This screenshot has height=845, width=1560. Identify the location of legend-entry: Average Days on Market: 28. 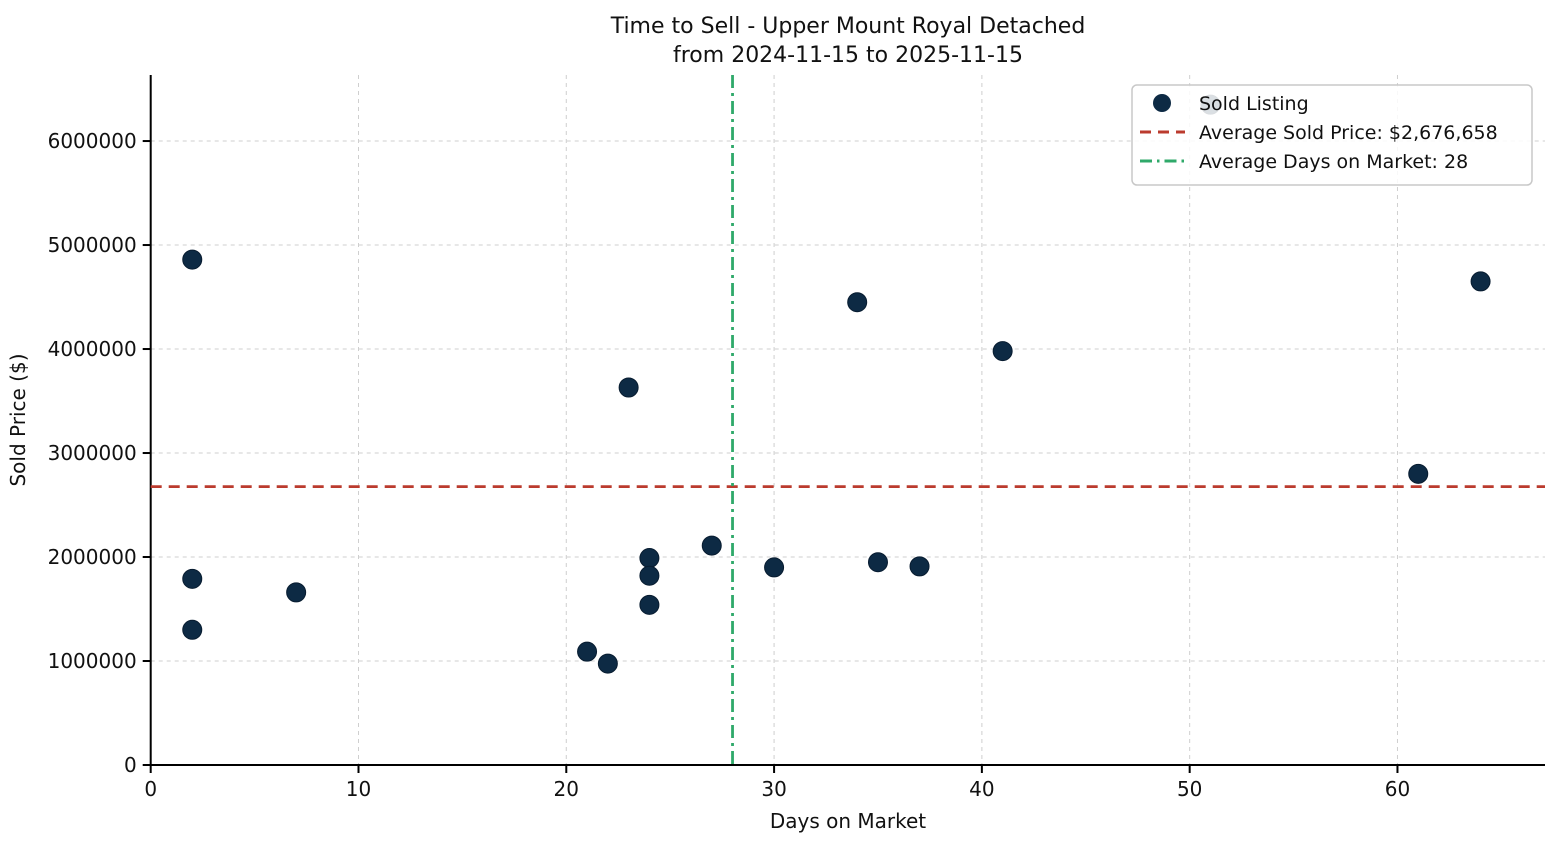
(1304, 162).